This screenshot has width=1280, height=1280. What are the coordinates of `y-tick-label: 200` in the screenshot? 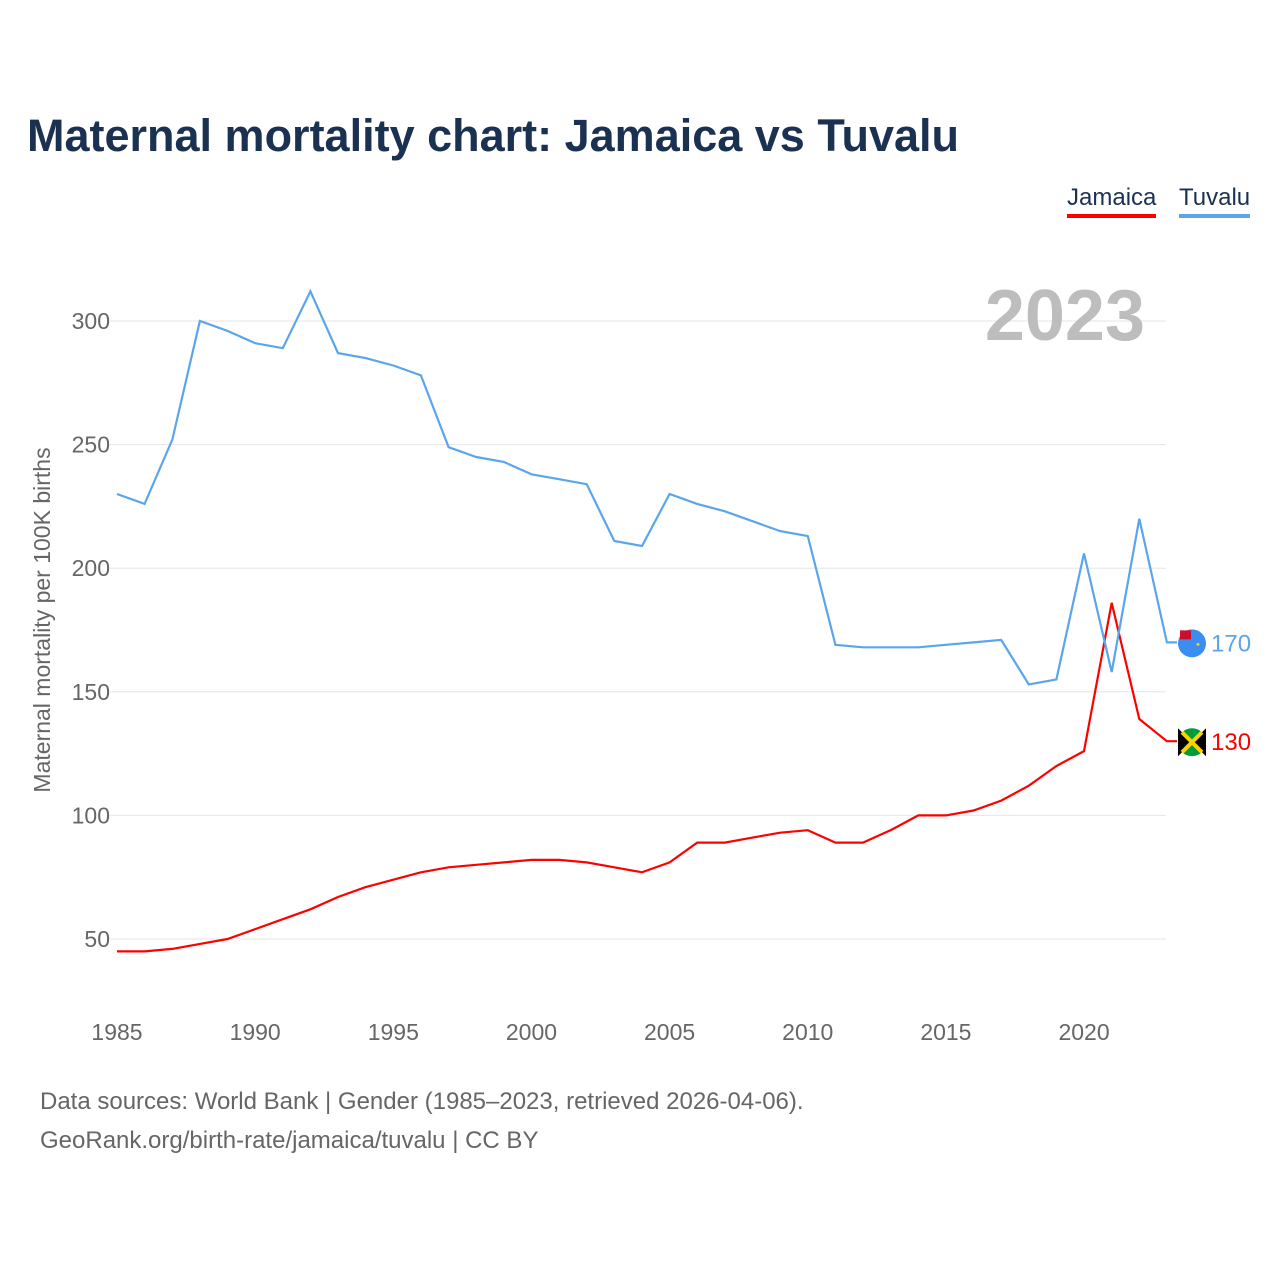 It's located at (91, 568).